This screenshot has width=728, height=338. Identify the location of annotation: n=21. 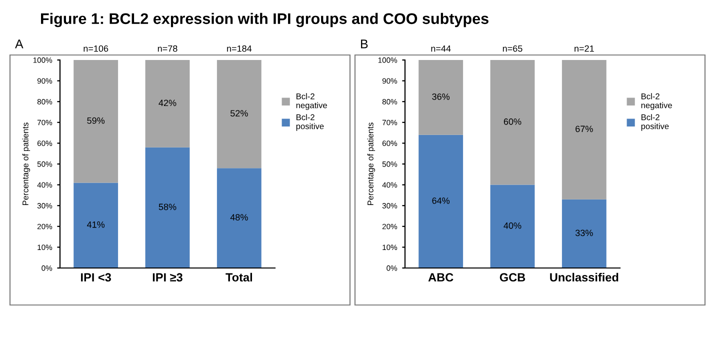
(584, 48).